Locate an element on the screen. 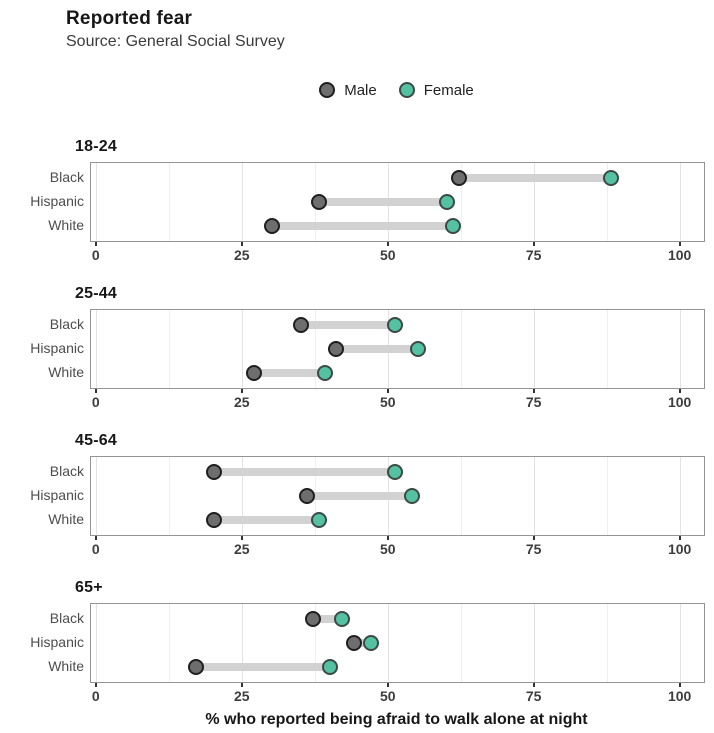  legend-label: Male is located at coordinates (360, 90).